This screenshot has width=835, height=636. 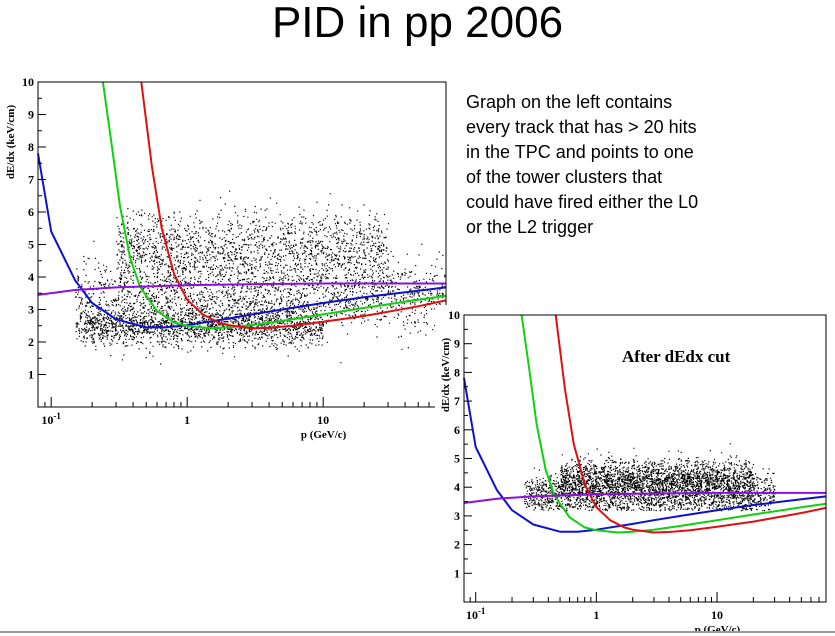 What do you see at coordinates (581, 127) in the screenshot?
I see `description-line: every track that has > 20 hits` at bounding box center [581, 127].